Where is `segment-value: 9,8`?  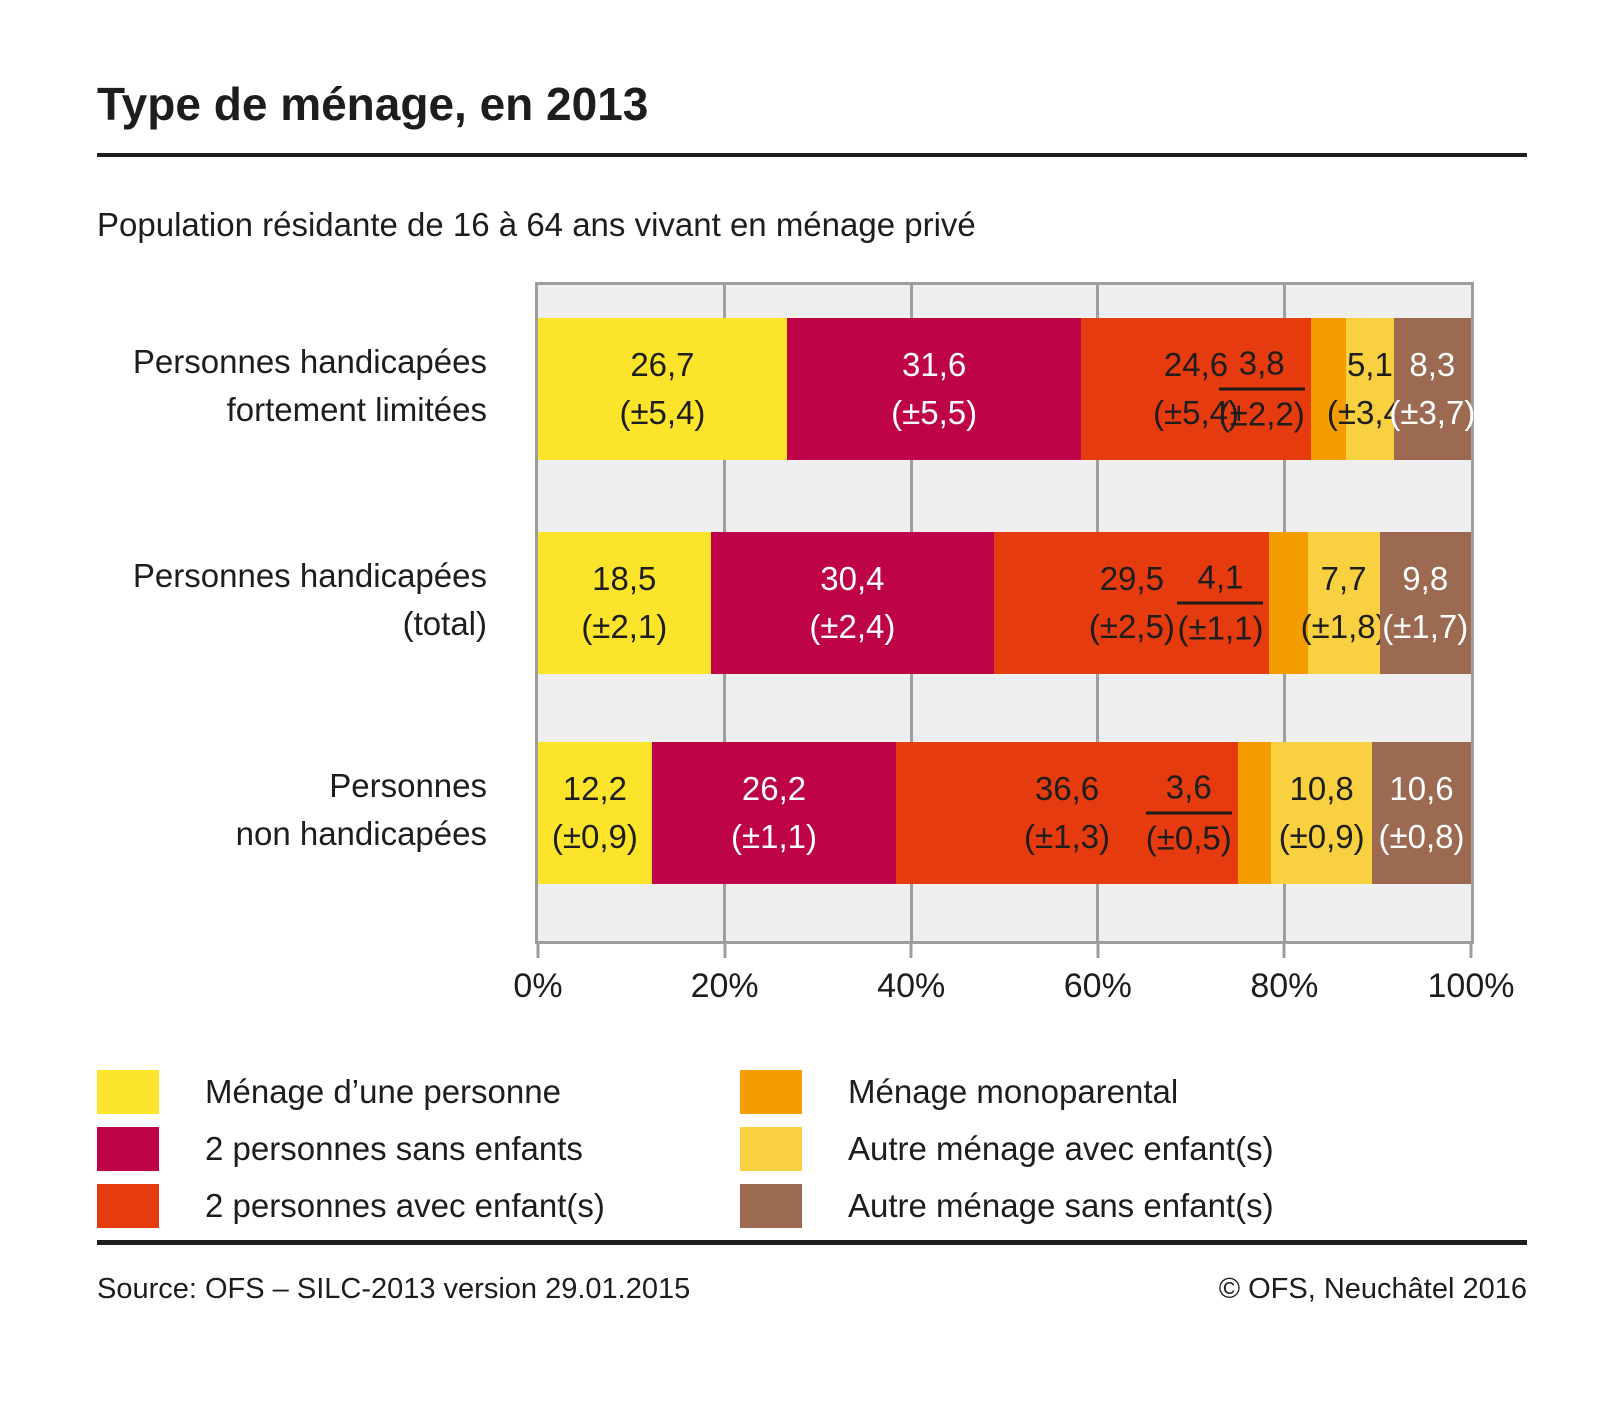 segment-value: 9,8 is located at coordinates (1425, 579).